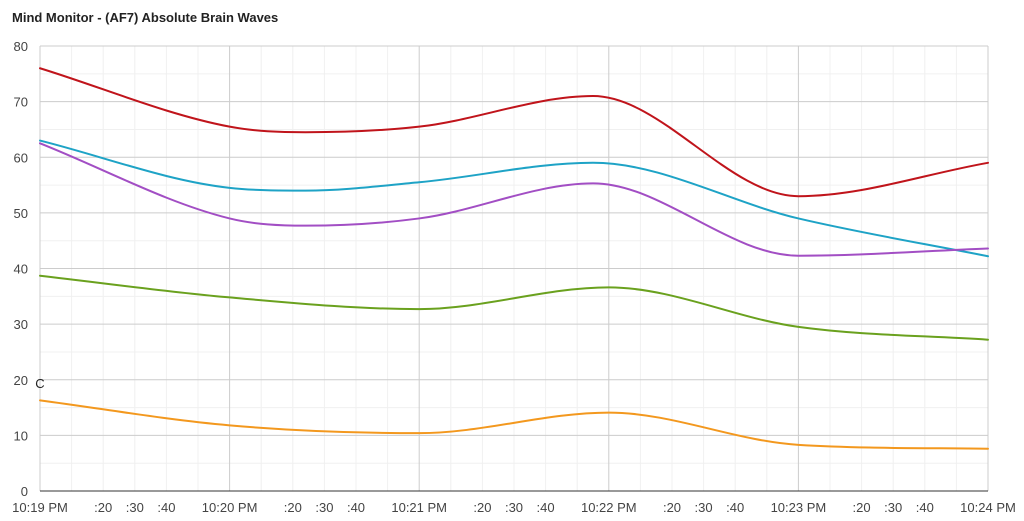 Image resolution: width=1024 pixels, height=521 pixels. Describe the element at coordinates (40, 507) in the screenshot. I see `x-tick-label: 10:19 PM` at that location.